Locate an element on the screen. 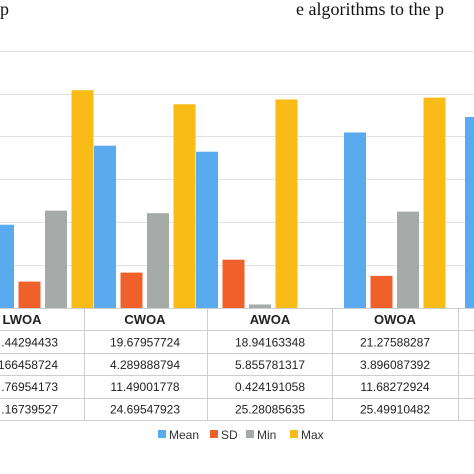 The height and width of the screenshot is (474, 474). table-cell: 19.67957724 is located at coordinates (145, 342).